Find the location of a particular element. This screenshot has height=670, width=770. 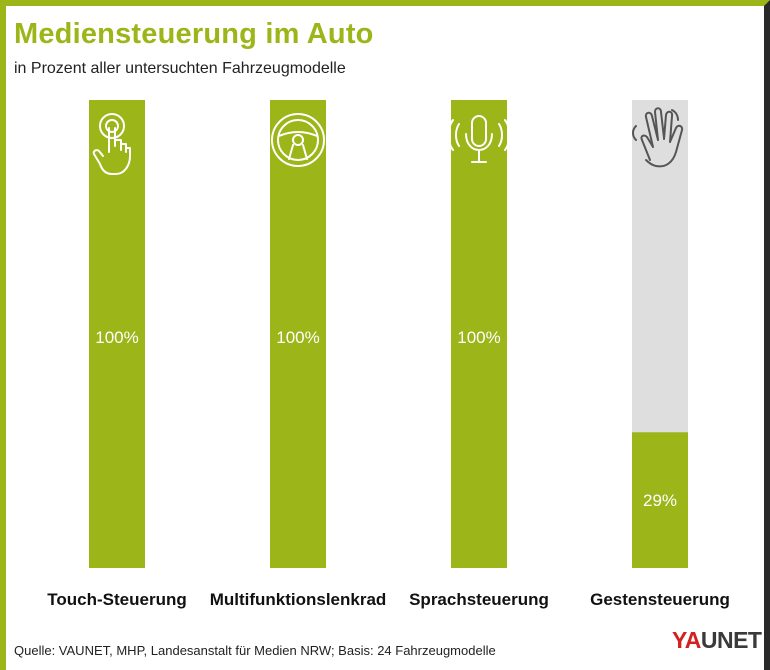

value-label-multifunktionslenkrad: 100% is located at coordinates (297, 337).